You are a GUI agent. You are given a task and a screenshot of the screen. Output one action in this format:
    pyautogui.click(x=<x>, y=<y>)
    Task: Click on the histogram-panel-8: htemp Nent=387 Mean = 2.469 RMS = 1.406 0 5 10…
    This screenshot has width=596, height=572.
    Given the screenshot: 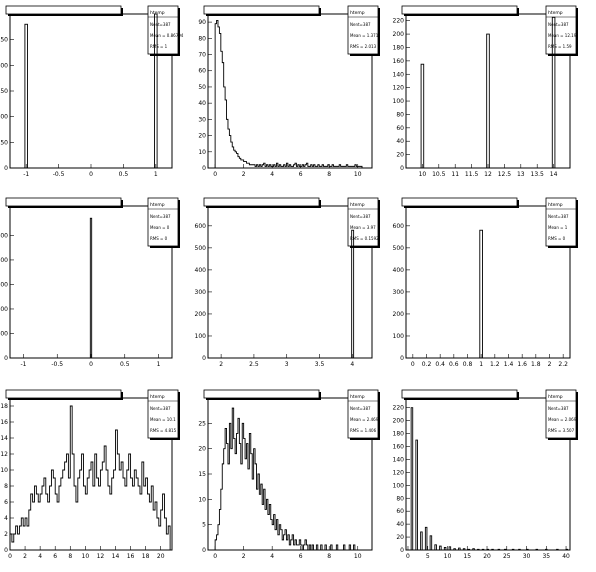 What is the action you would take?
    pyautogui.click(x=289, y=474)
    